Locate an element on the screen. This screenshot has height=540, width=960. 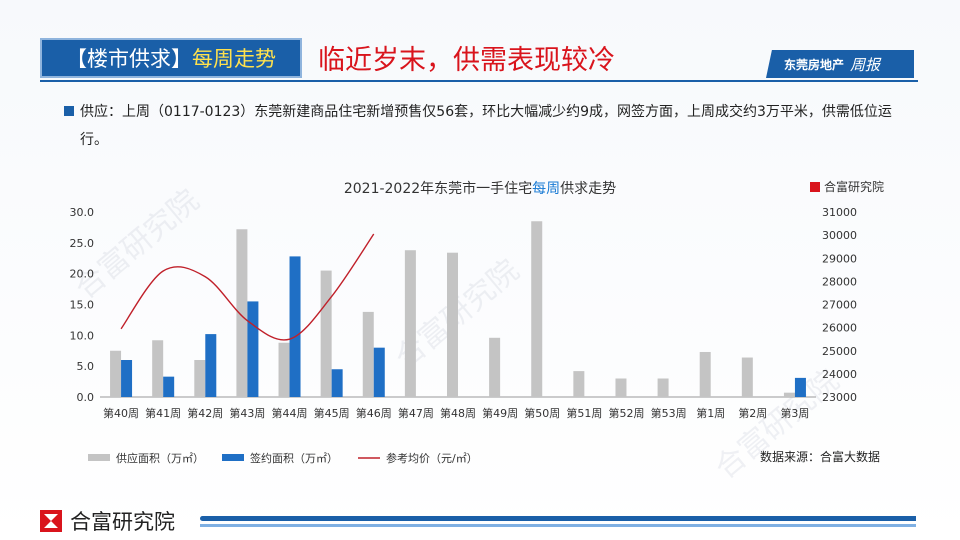
header-divider is located at coordinates (479, 81).